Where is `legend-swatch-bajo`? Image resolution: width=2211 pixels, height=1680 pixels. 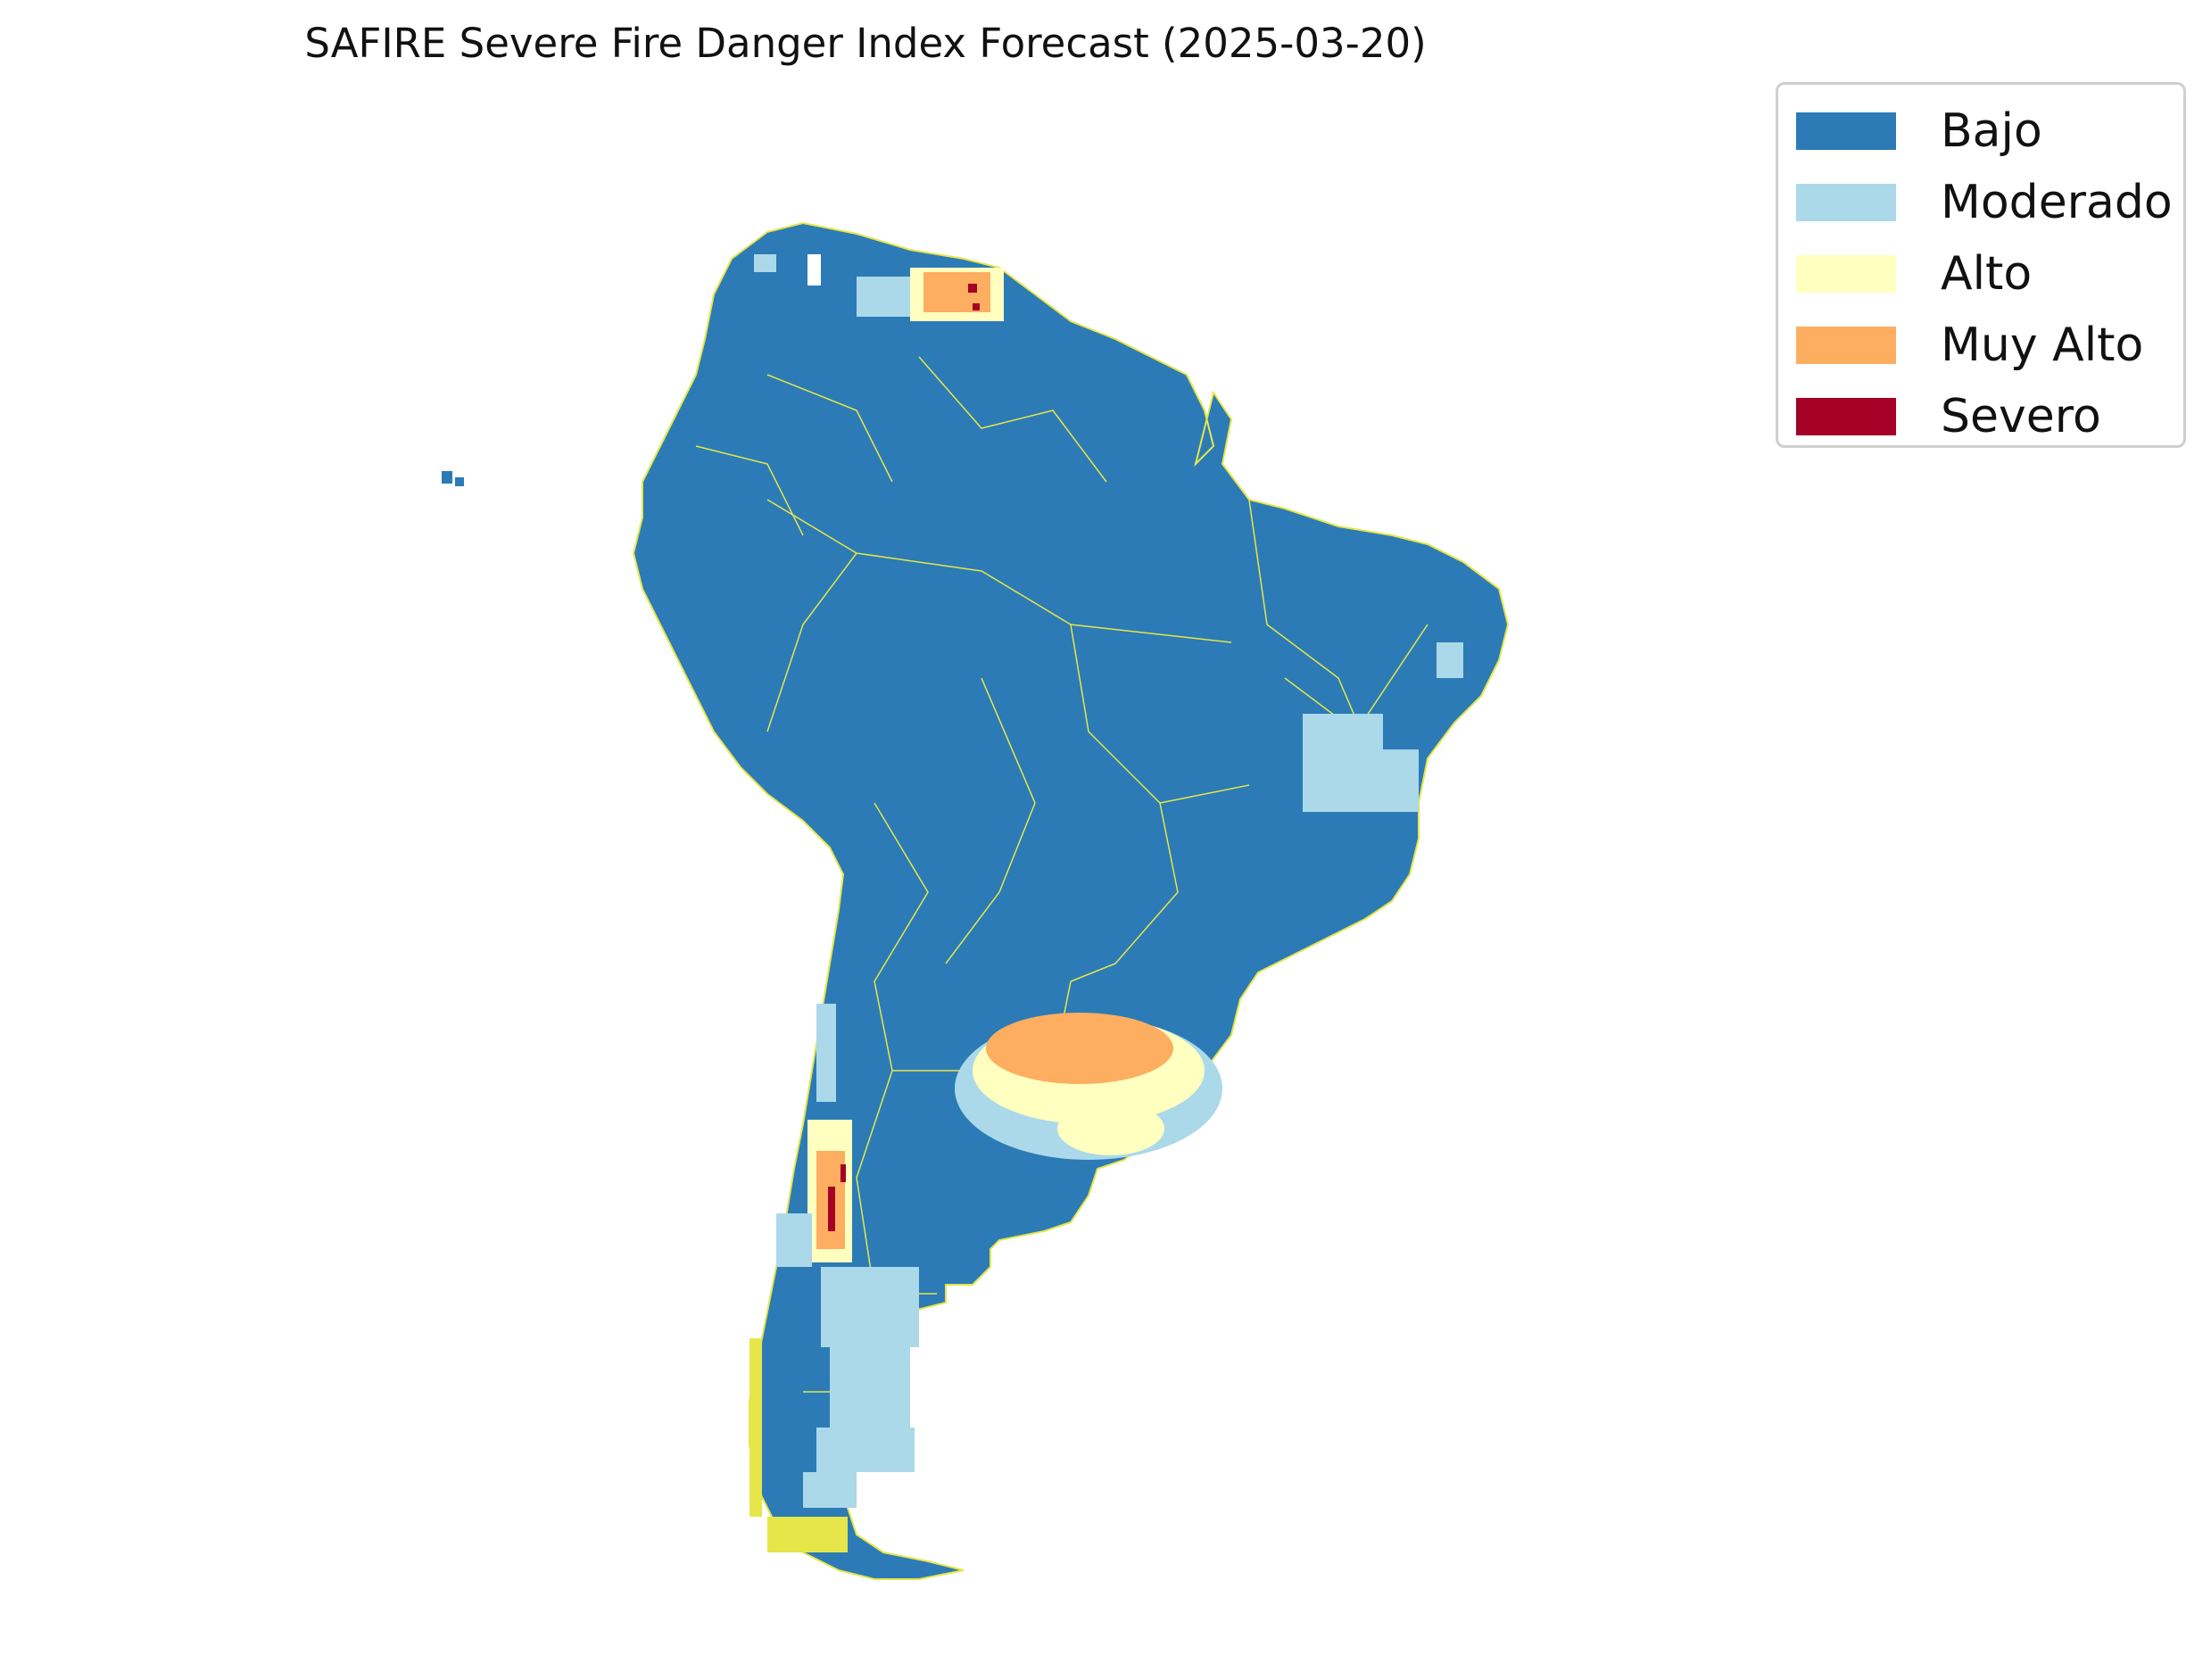 legend-swatch-bajo is located at coordinates (1846, 131).